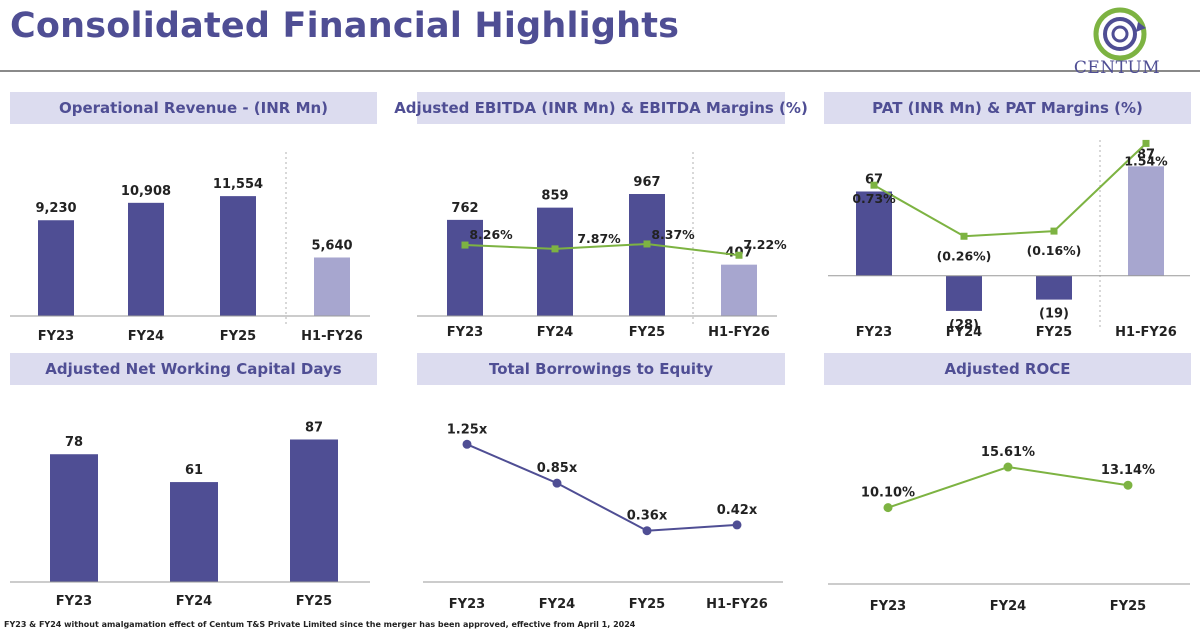 The image size is (1200, 630). I want to click on borrowings-data-label: 0.85x, so click(557, 468).